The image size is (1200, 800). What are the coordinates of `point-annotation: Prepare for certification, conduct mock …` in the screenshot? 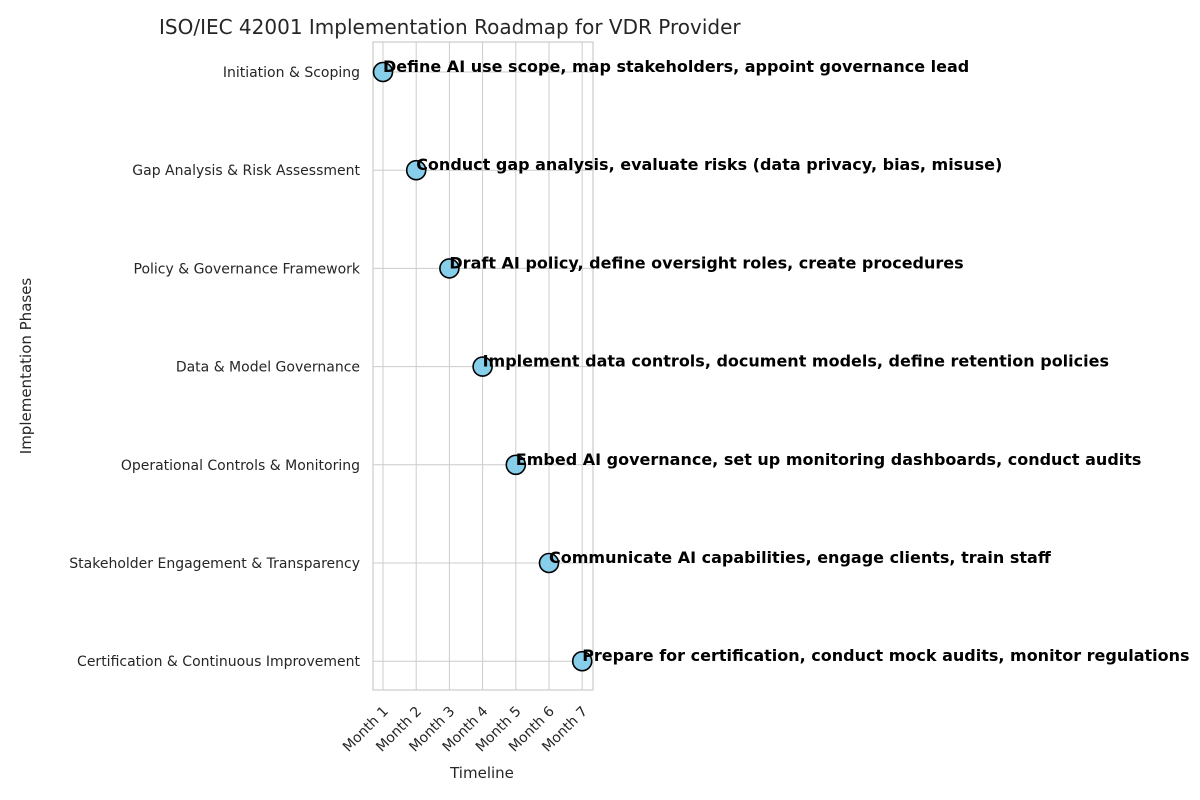 It's located at (885, 655).